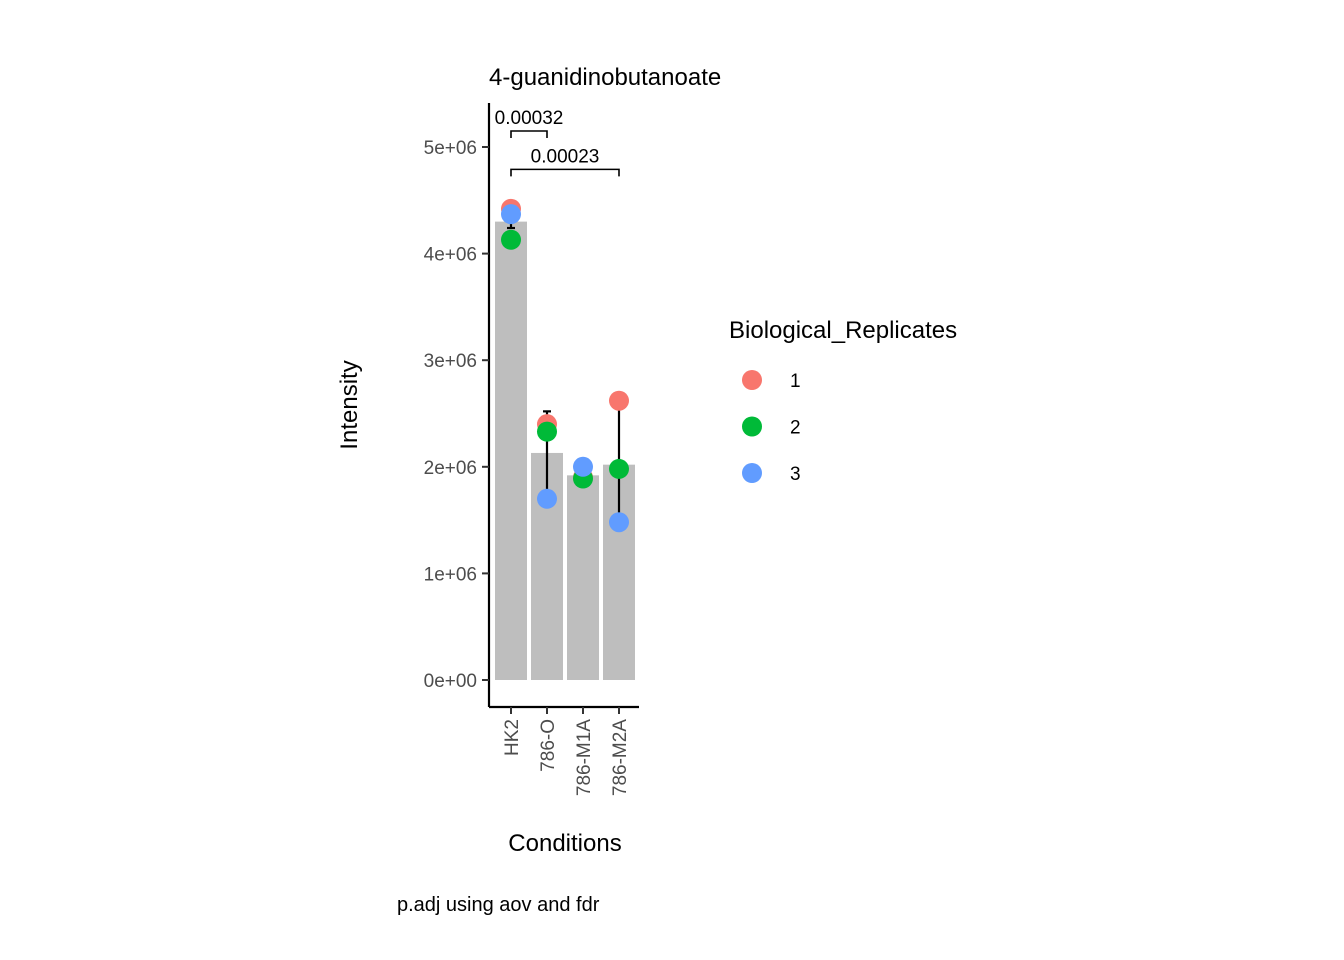 The image size is (1344, 960). Describe the element at coordinates (795, 428) in the screenshot. I see `legend-label: 2` at that location.